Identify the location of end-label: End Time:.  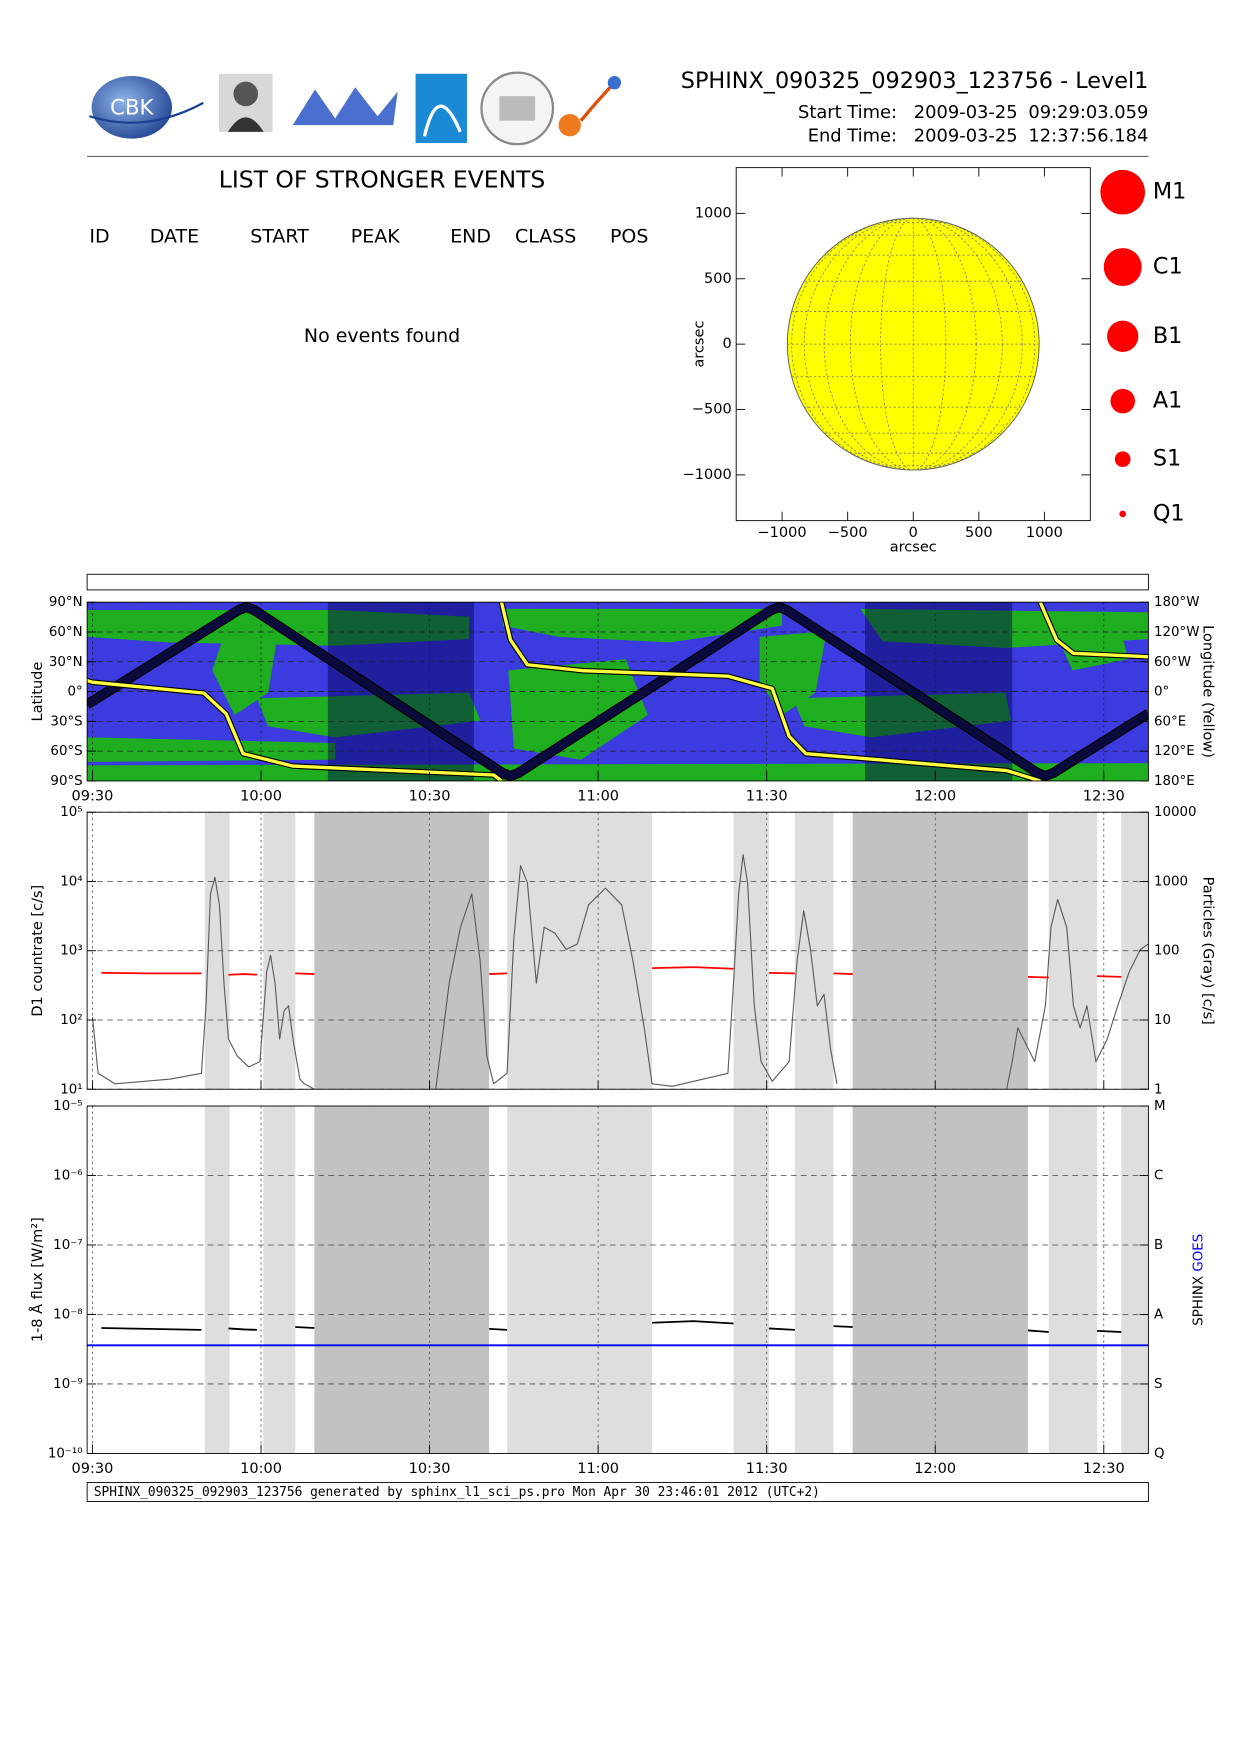
(852, 135).